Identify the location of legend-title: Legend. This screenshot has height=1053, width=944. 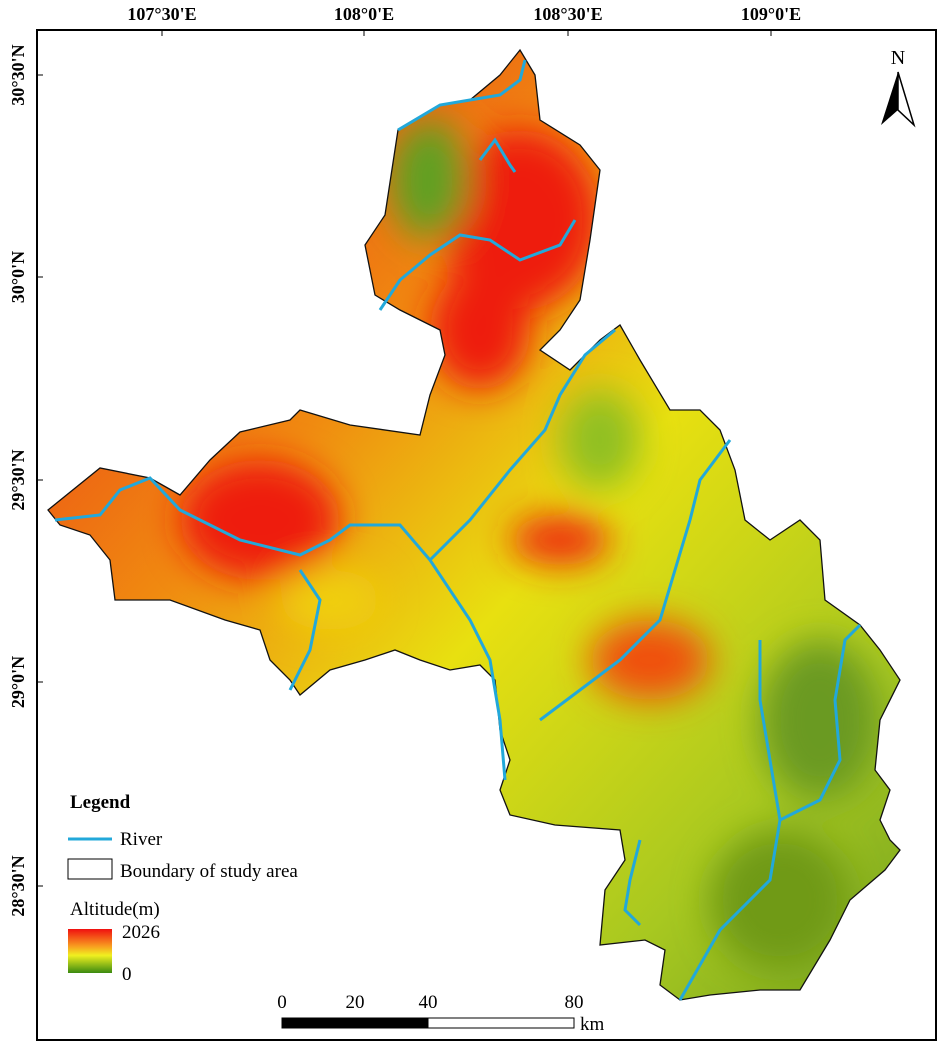
(100, 802).